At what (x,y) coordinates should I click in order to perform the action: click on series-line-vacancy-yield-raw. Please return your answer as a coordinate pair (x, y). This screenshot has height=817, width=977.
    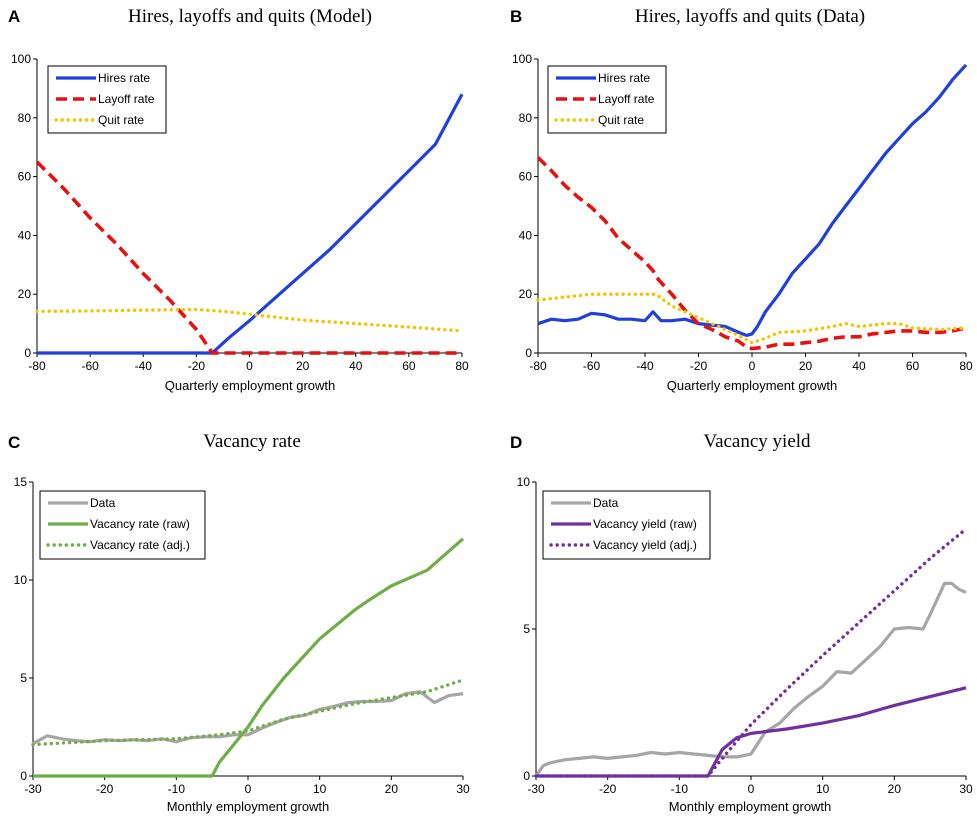
    Looking at the image, I should click on (751, 732).